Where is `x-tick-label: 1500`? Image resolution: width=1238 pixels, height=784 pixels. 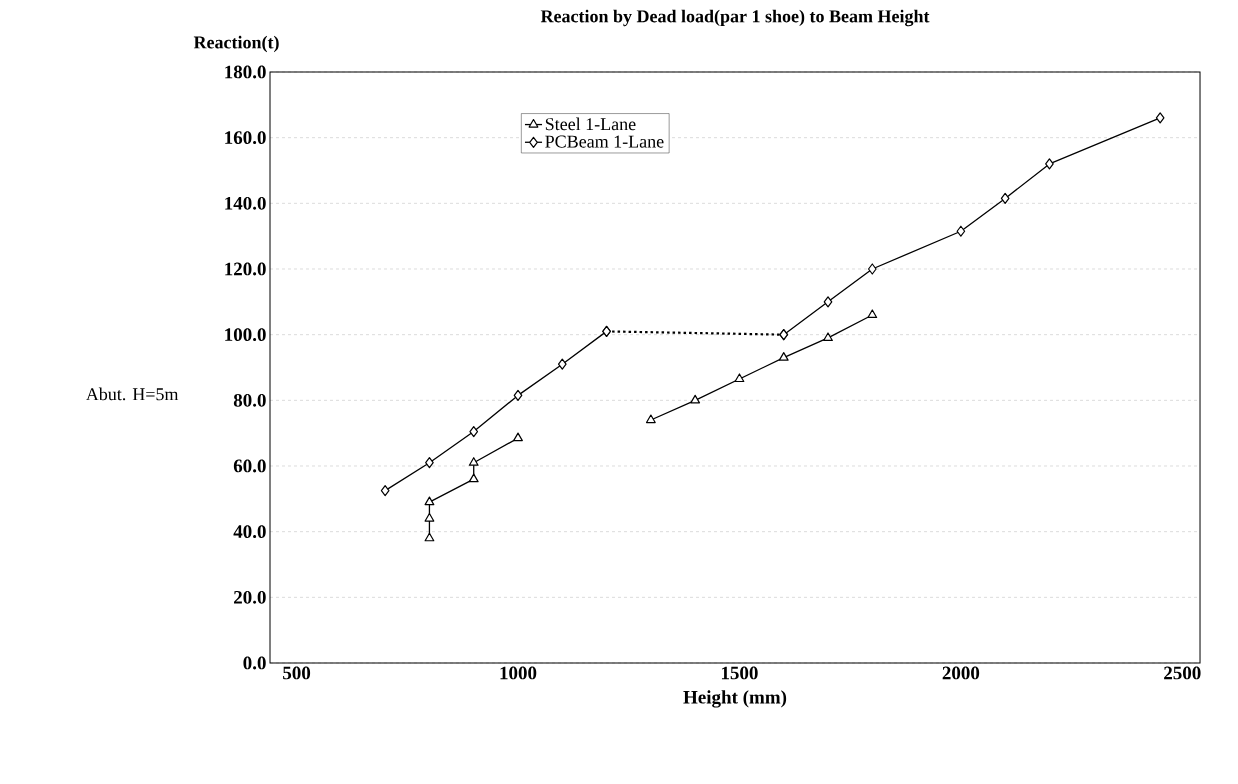
x-tick-label: 1500 is located at coordinates (739, 673).